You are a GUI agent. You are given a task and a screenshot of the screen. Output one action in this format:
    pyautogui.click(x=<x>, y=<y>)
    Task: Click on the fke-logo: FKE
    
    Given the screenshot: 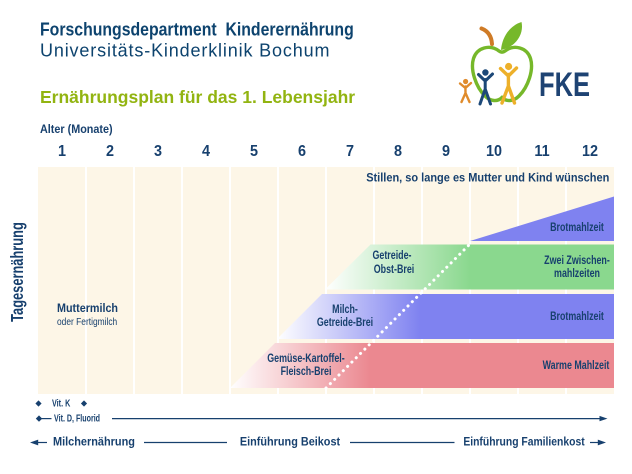 What is the action you would take?
    pyautogui.click(x=524, y=64)
    